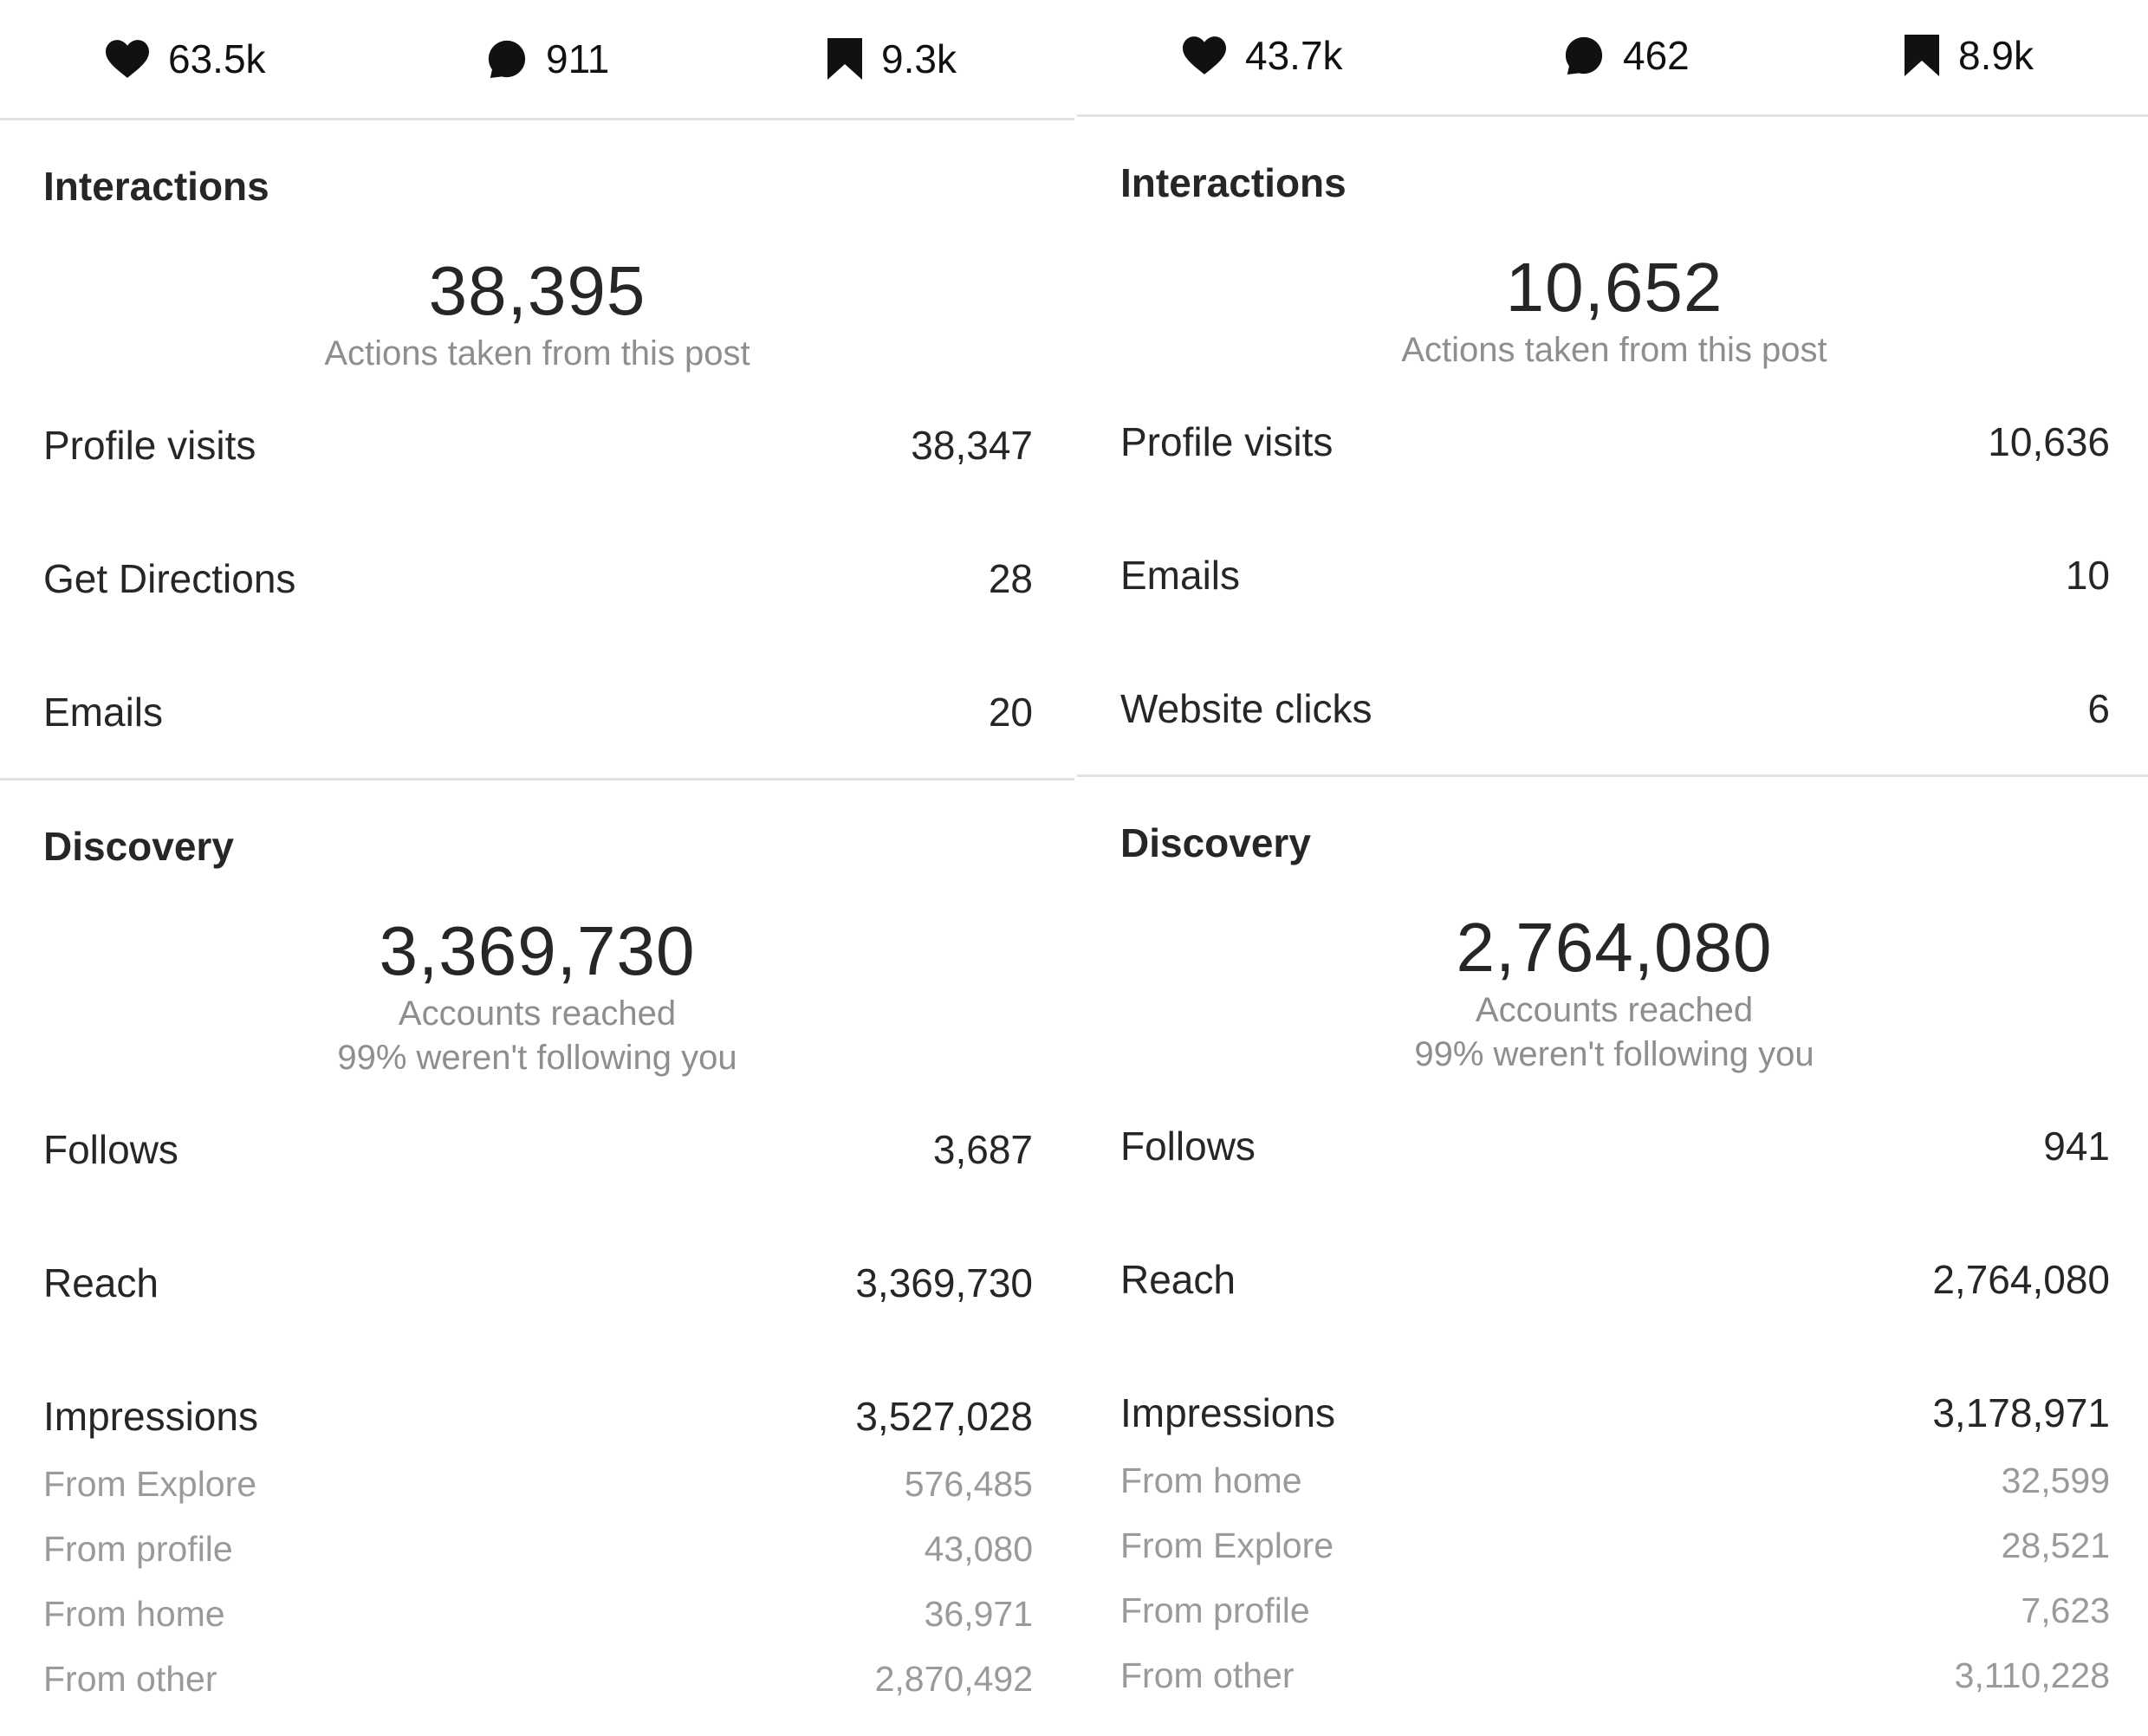 The height and width of the screenshot is (1736, 2148). What do you see at coordinates (944, 1416) in the screenshot?
I see `metric-value: 3,527,028` at bounding box center [944, 1416].